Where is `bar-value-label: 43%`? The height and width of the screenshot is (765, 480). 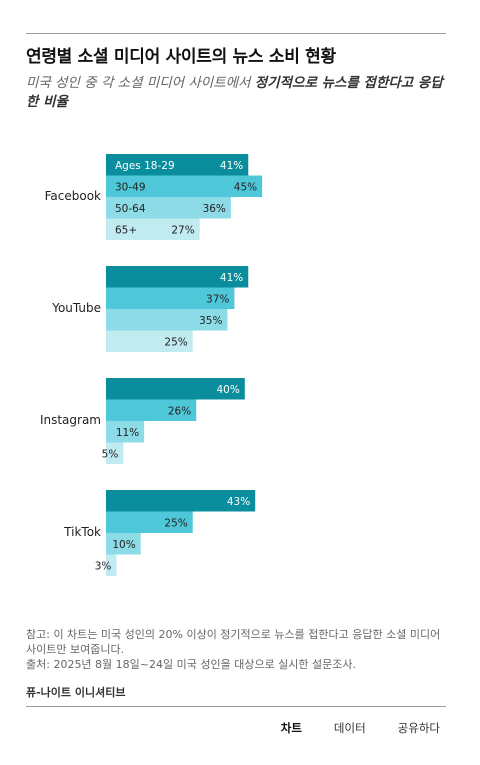
bar-value-label: 43% is located at coordinates (238, 502).